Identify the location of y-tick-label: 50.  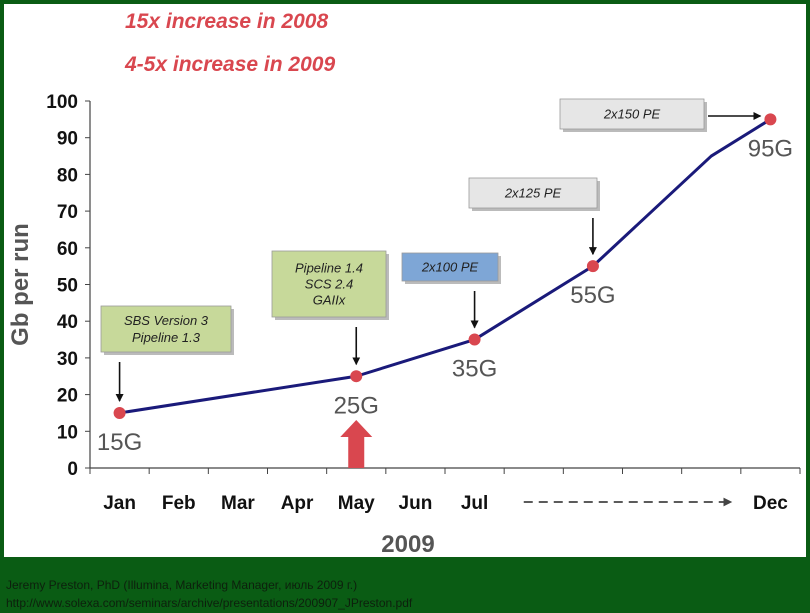
(67, 286).